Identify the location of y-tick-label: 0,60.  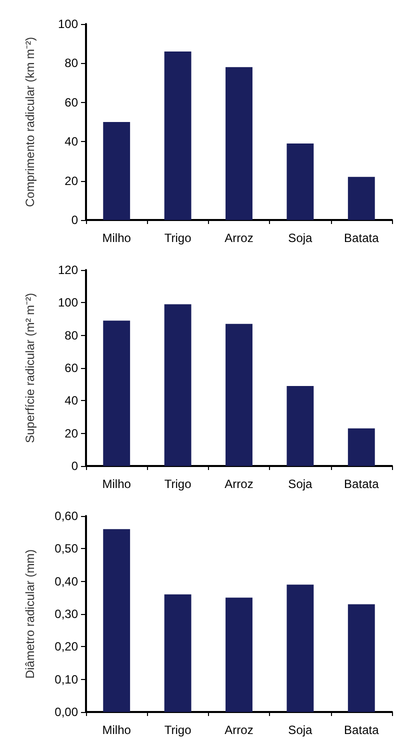
(66, 516).